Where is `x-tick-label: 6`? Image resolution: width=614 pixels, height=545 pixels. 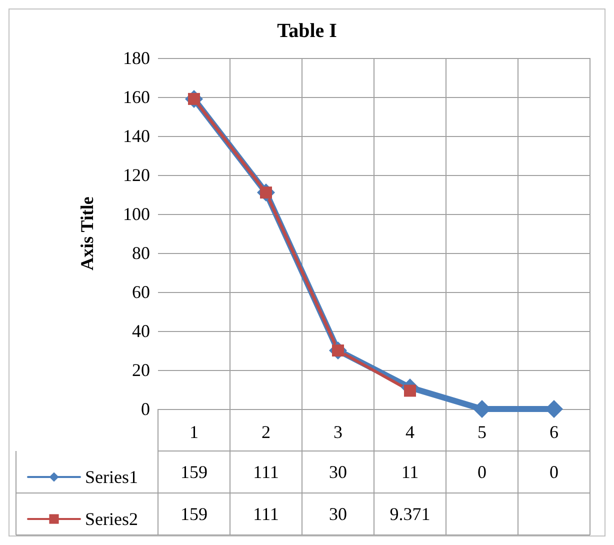 x-tick-label: 6 is located at coordinates (554, 432).